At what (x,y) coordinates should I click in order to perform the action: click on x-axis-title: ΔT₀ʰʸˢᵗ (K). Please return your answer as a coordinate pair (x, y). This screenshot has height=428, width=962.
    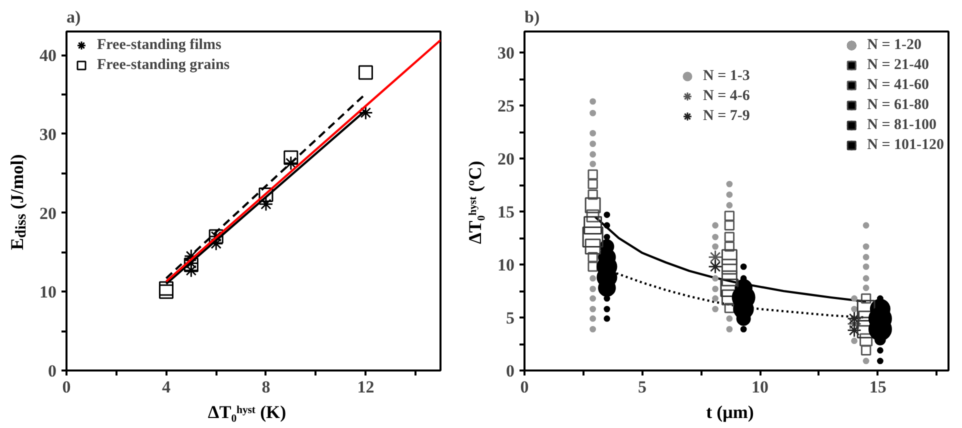
    Looking at the image, I should click on (247, 412).